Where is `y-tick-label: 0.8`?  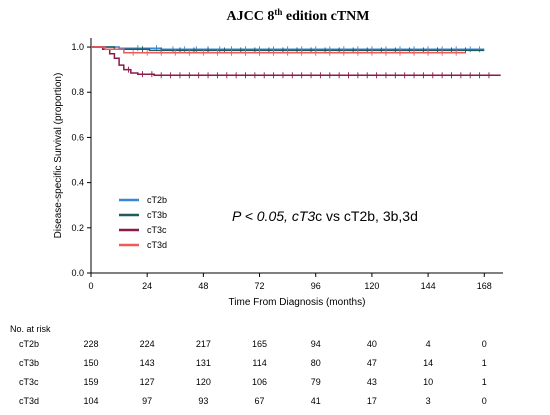
y-tick-label: 0.8 is located at coordinates (77, 92).